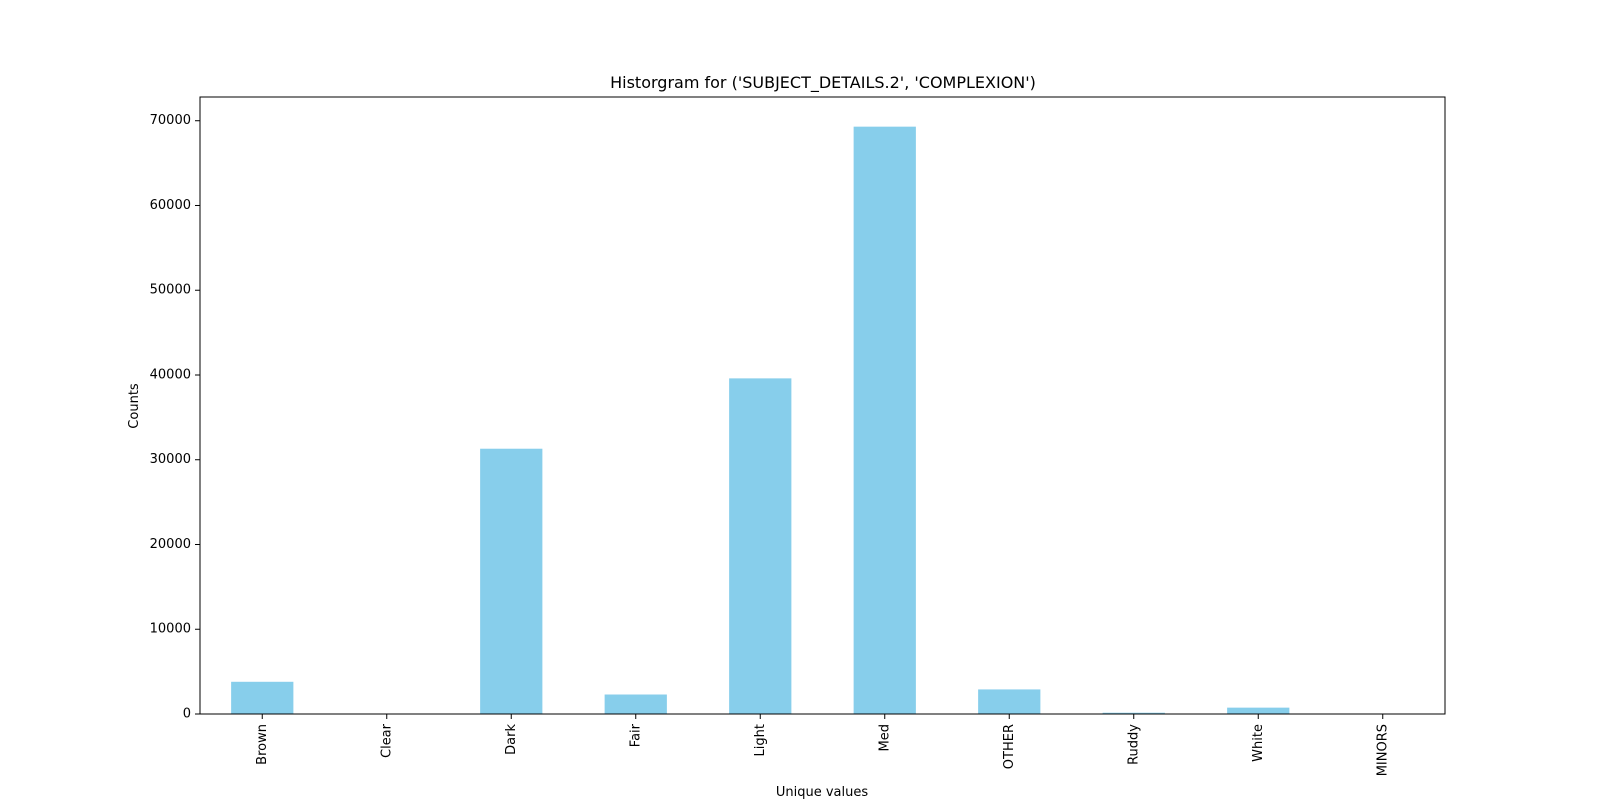 Image resolution: width=1600 pixels, height=800 pixels. I want to click on x-tick-label: Ruddy, so click(1133, 744).